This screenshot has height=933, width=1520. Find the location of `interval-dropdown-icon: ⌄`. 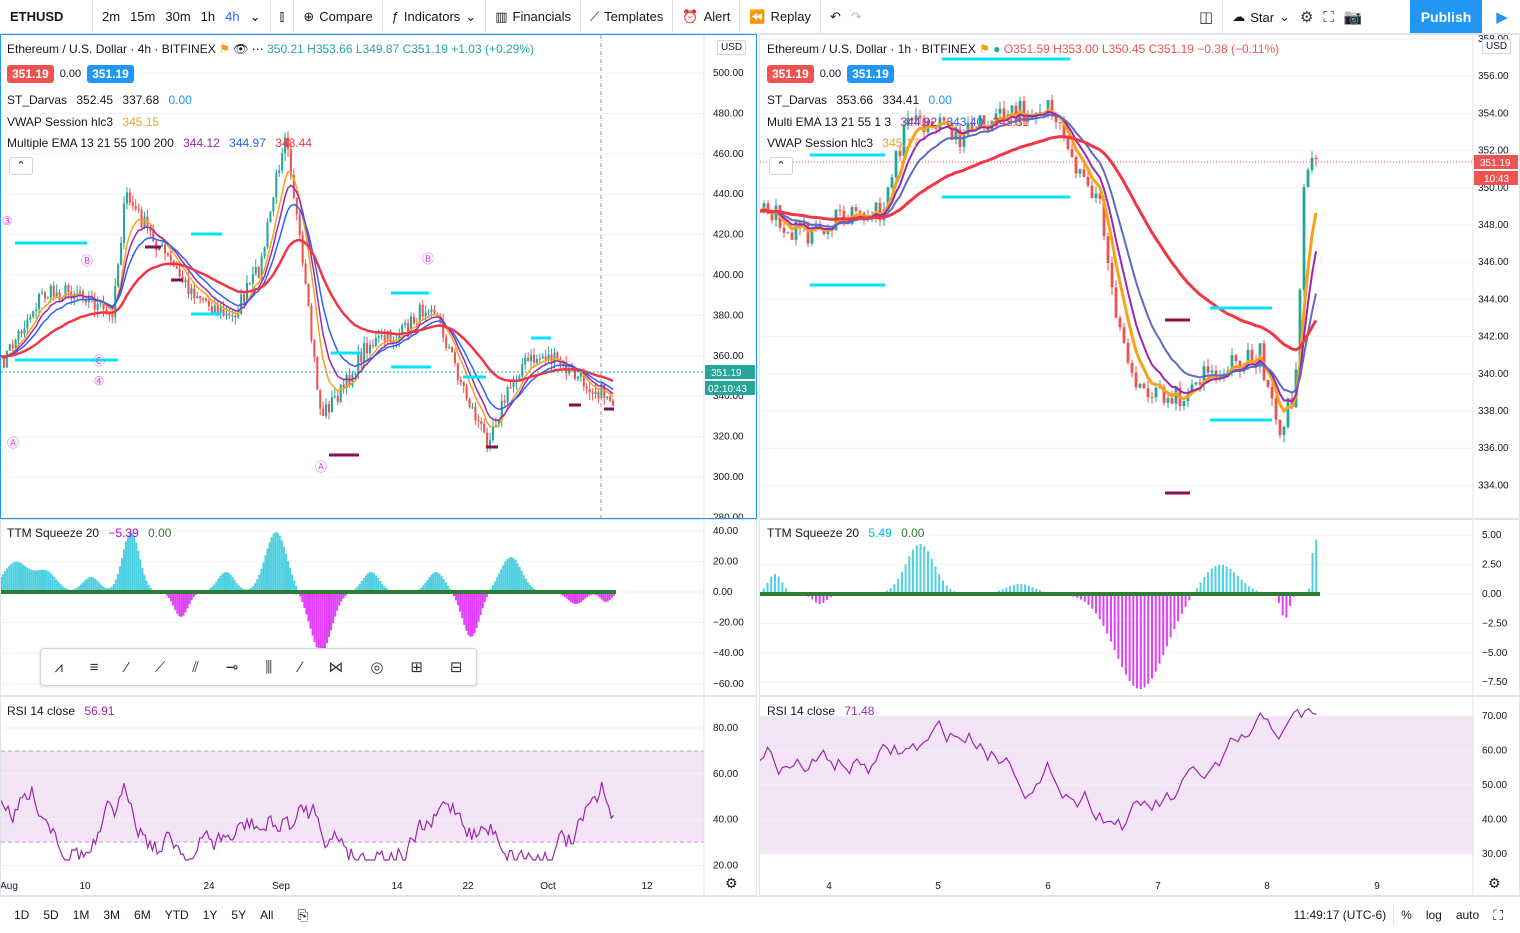

interval-dropdown-icon: ⌄ is located at coordinates (255, 16).